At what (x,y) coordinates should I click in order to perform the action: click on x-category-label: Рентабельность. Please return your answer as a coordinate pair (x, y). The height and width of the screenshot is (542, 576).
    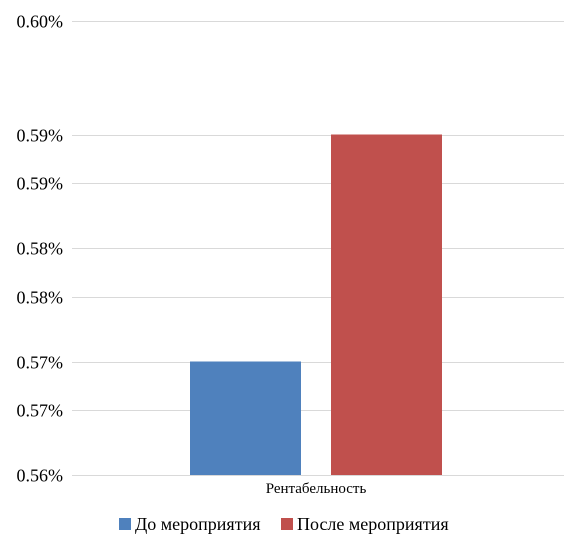
    Looking at the image, I should click on (316, 489).